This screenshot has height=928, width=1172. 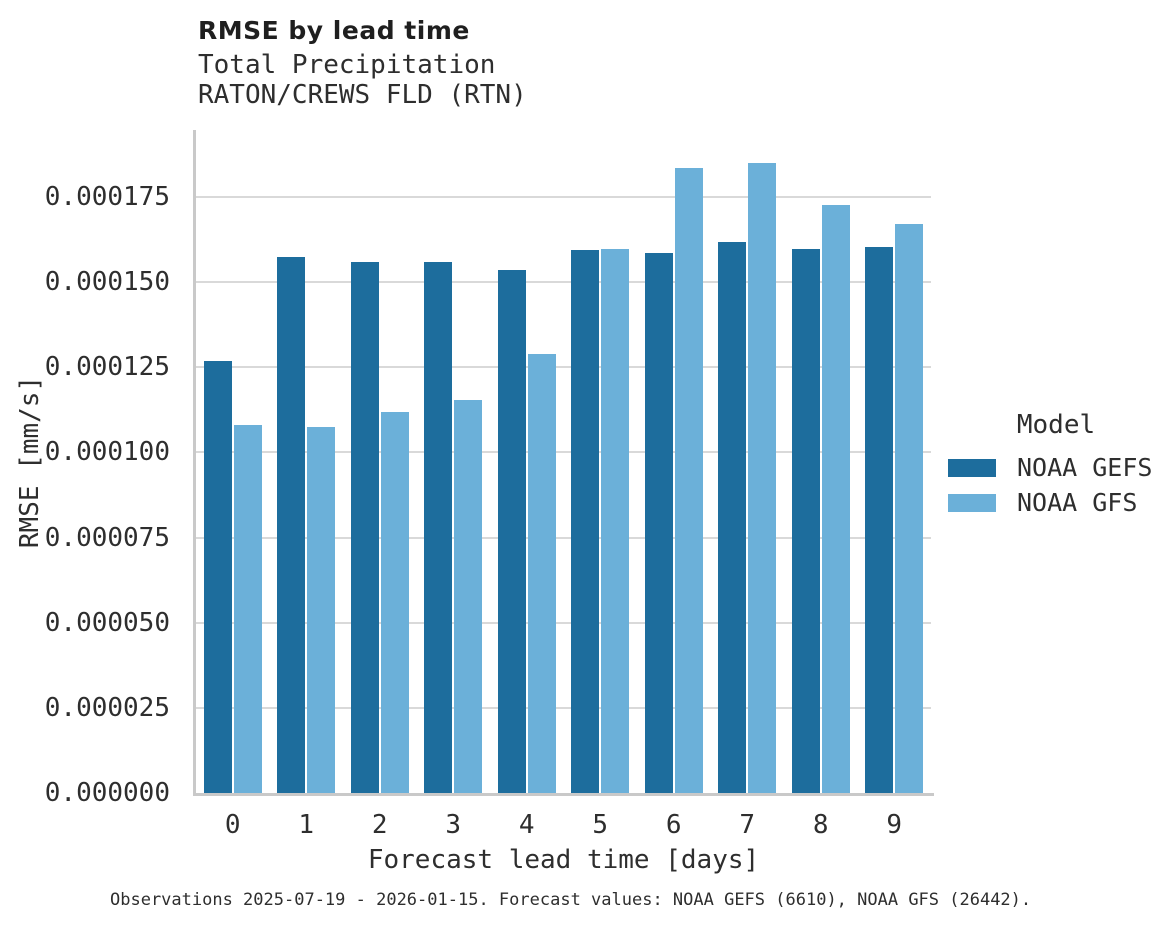 What do you see at coordinates (563, 860) in the screenshot?
I see `x-axis-title: Forecast lead time [days]` at bounding box center [563, 860].